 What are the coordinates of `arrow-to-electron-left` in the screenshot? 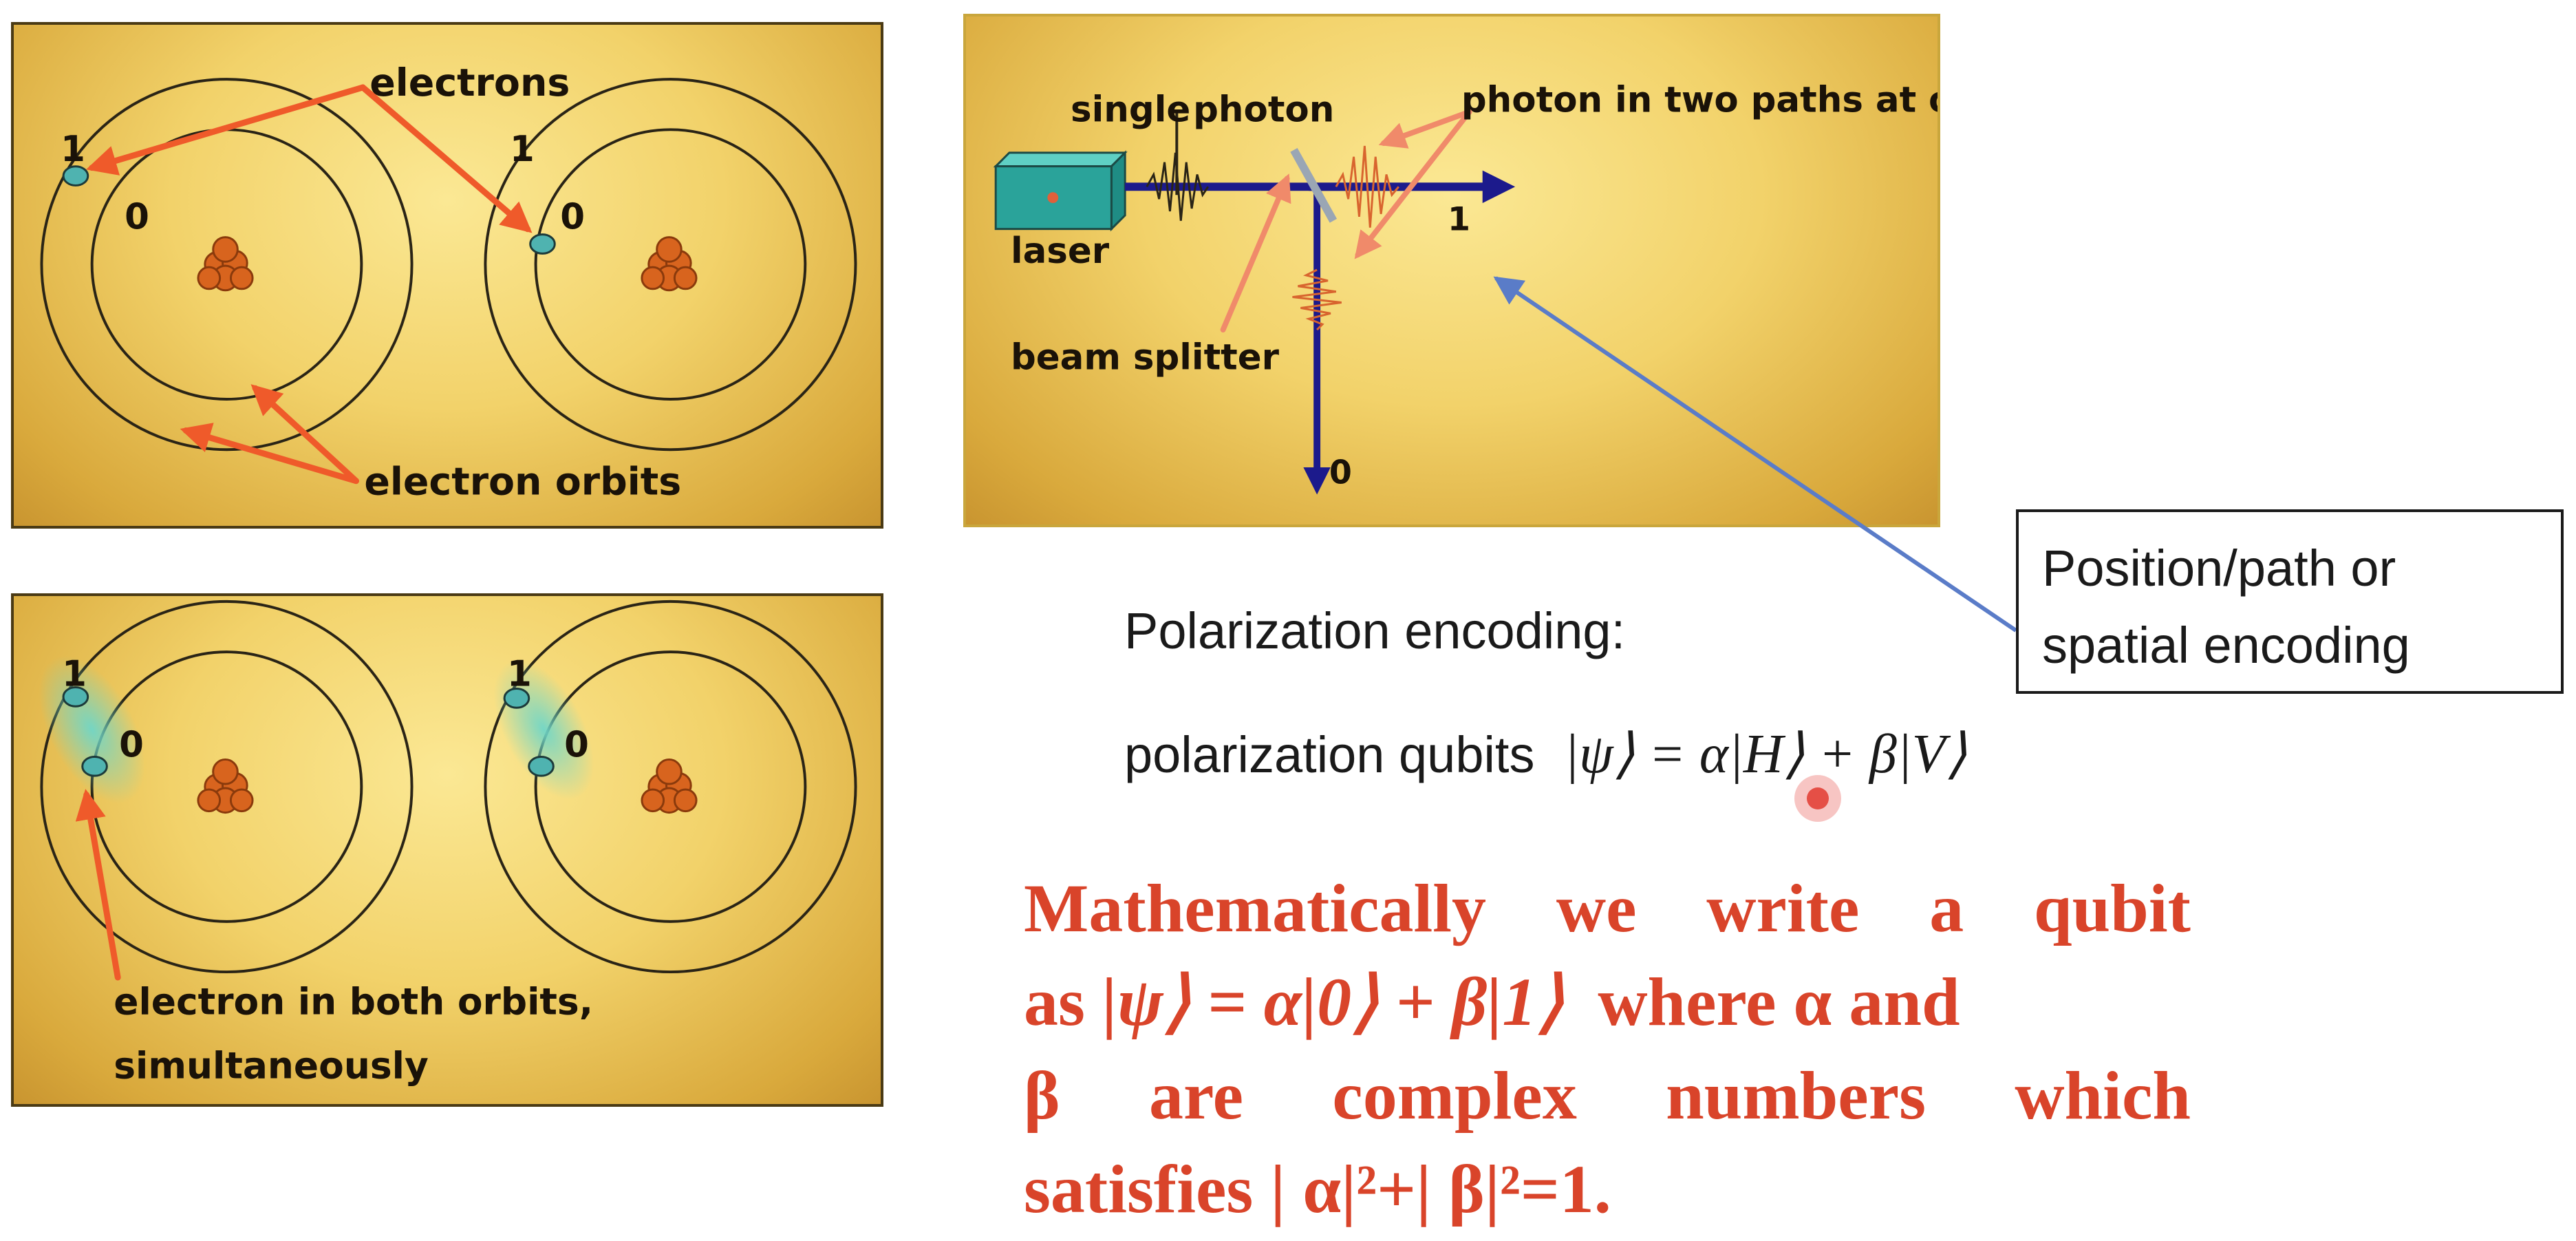 It's located at (226, 130).